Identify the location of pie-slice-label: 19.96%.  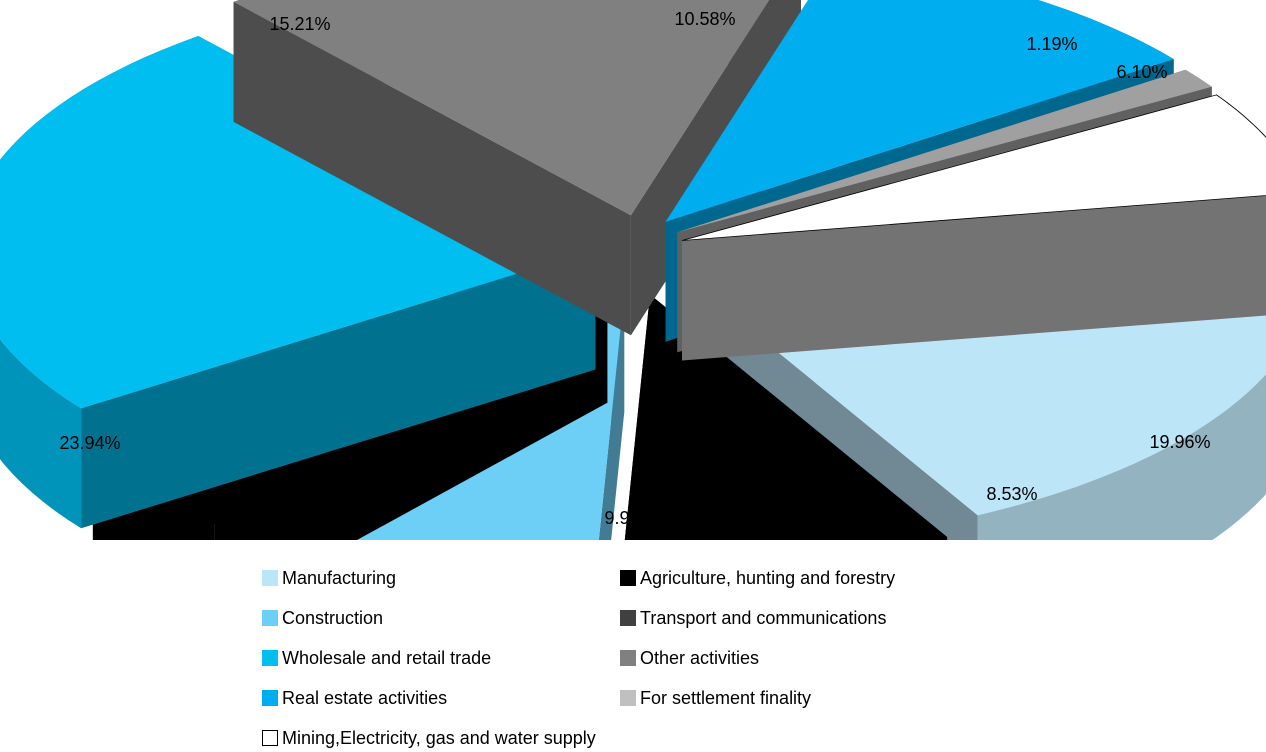
(1179, 442).